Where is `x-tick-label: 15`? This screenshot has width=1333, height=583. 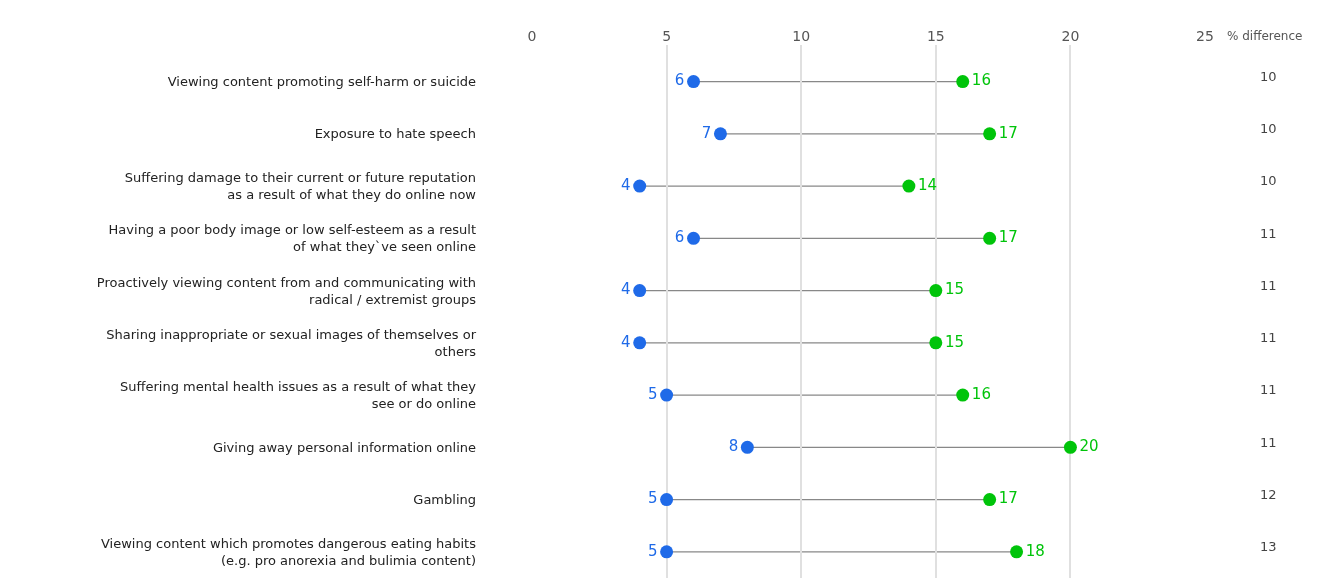
x-tick-label: 15 is located at coordinates (935, 36).